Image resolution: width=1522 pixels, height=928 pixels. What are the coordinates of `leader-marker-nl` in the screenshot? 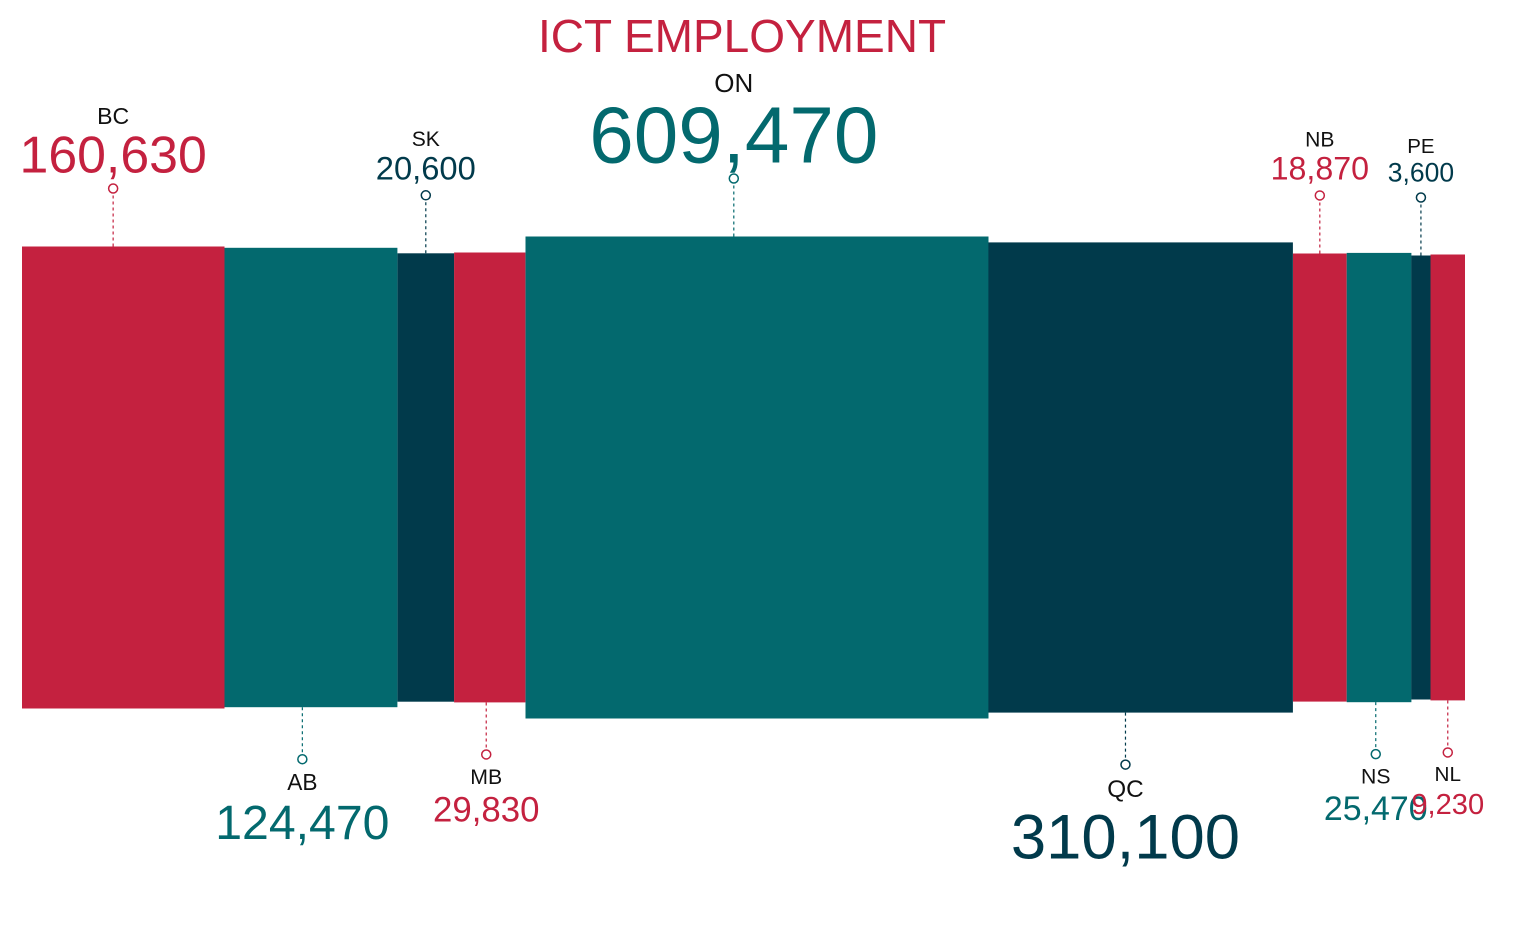 It's located at (1448, 752).